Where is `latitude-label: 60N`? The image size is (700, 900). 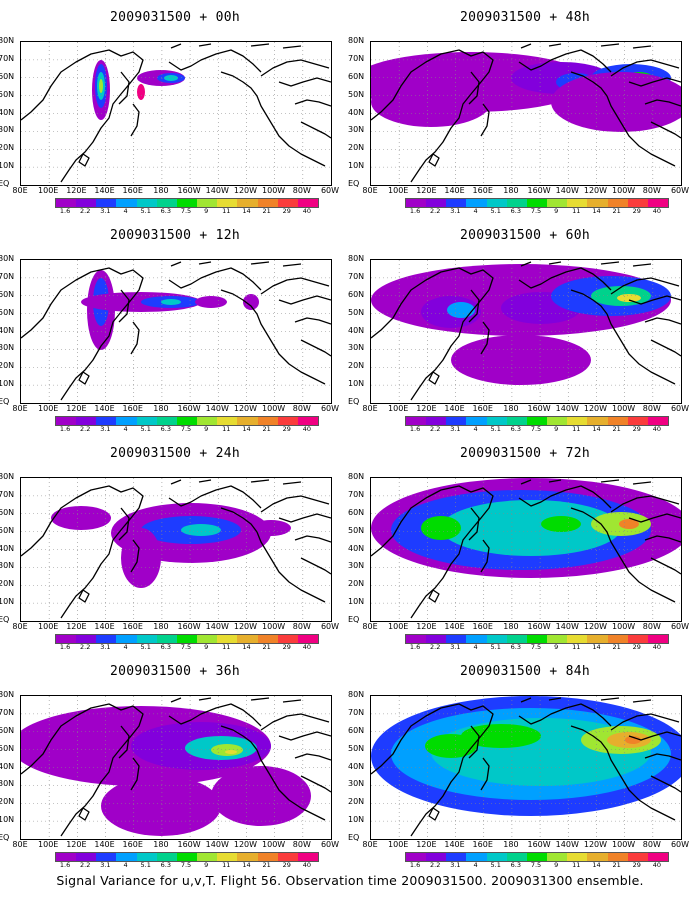 latitude-label: 60N is located at coordinates (7, 76).